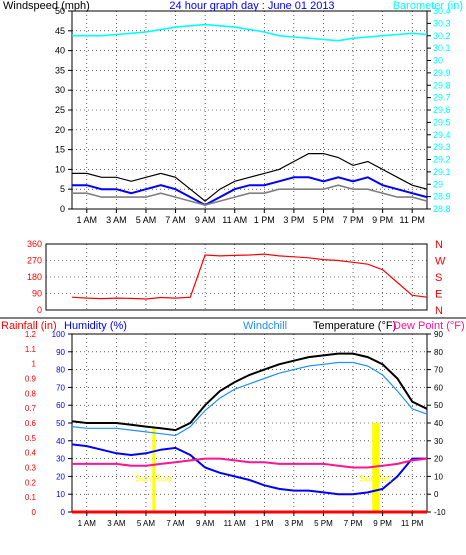 This screenshot has height=555, width=466. What do you see at coordinates (31, 497) in the screenshot?
I see `rain-ytick-label: 0.1` at bounding box center [31, 497].